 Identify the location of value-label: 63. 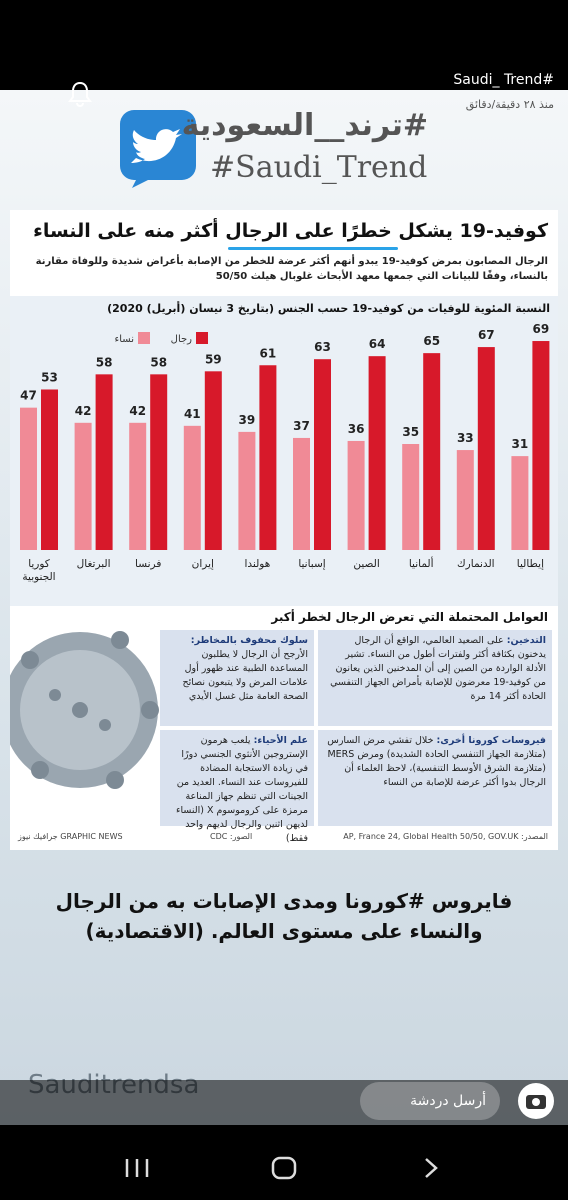
(322, 347).